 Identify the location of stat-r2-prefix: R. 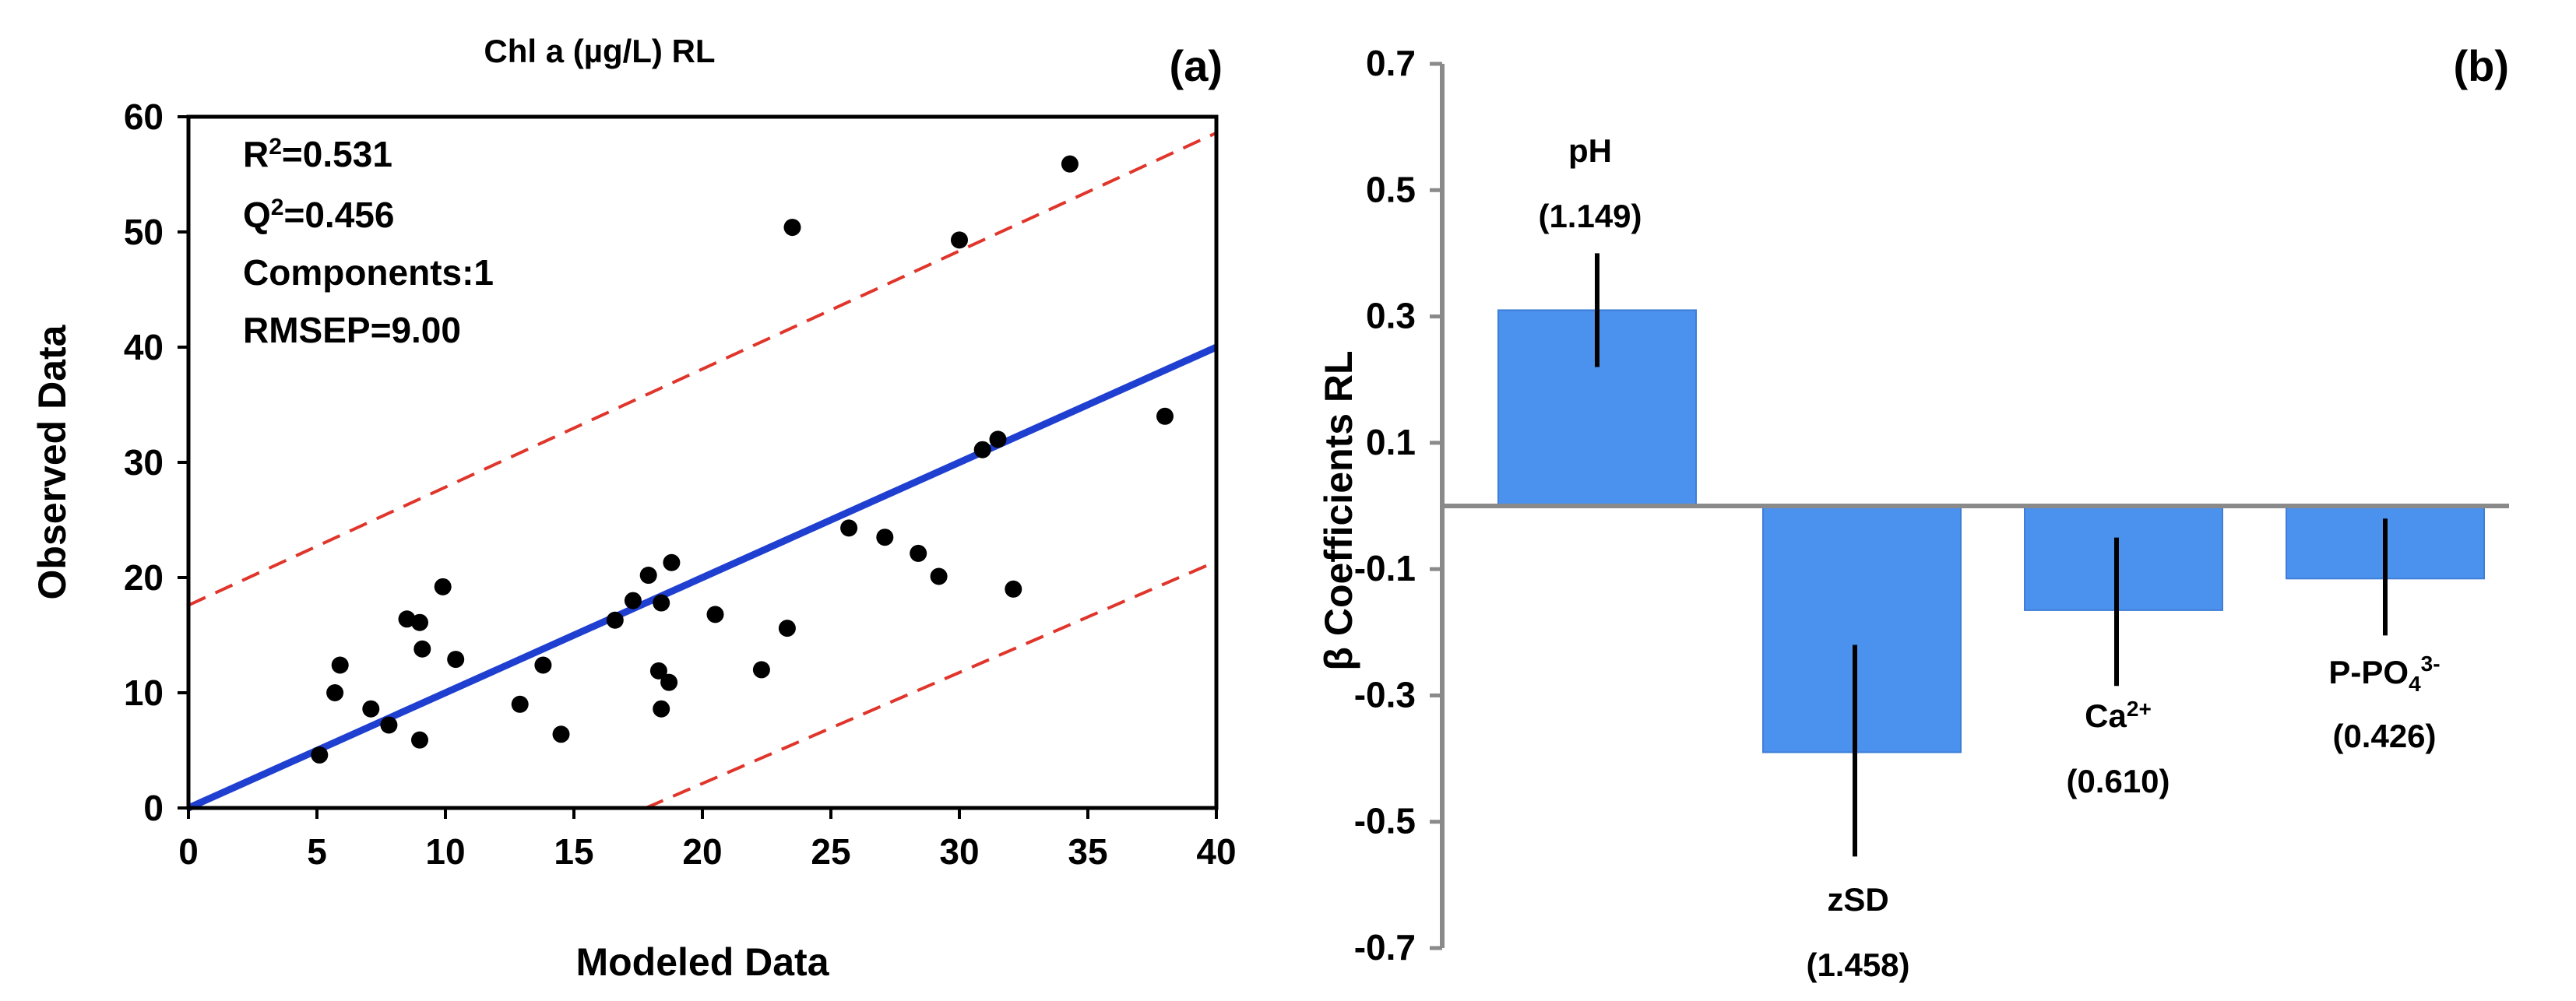
(256, 154).